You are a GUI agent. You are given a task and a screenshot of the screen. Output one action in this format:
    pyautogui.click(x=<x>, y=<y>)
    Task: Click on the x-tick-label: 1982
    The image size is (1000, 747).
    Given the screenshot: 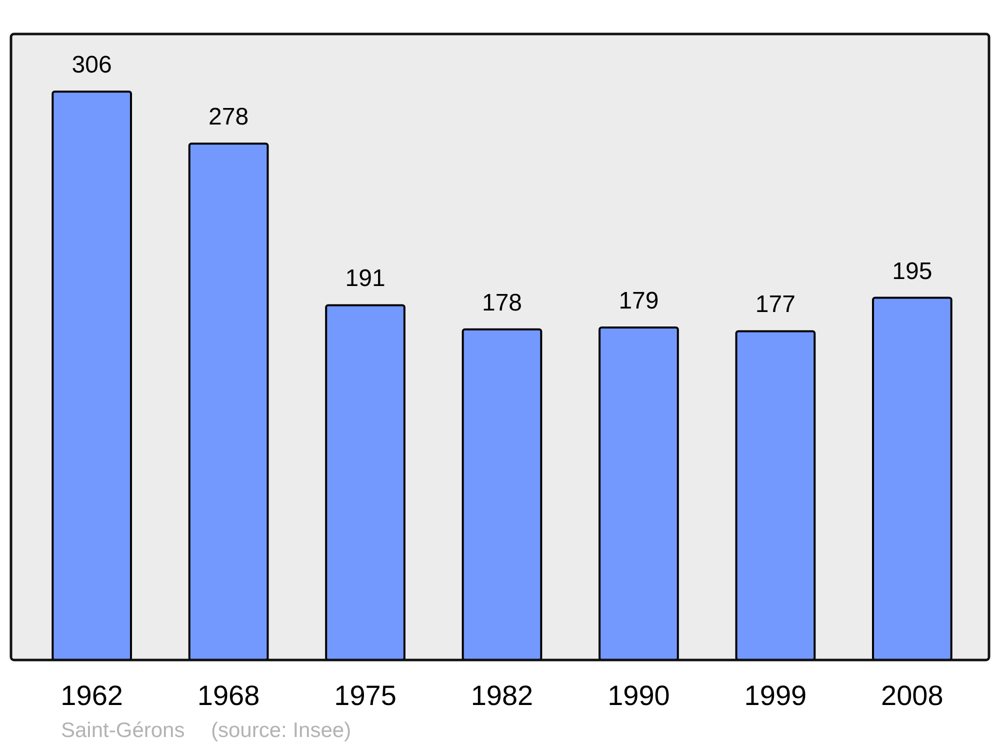 What is the action you would take?
    pyautogui.click(x=502, y=695)
    